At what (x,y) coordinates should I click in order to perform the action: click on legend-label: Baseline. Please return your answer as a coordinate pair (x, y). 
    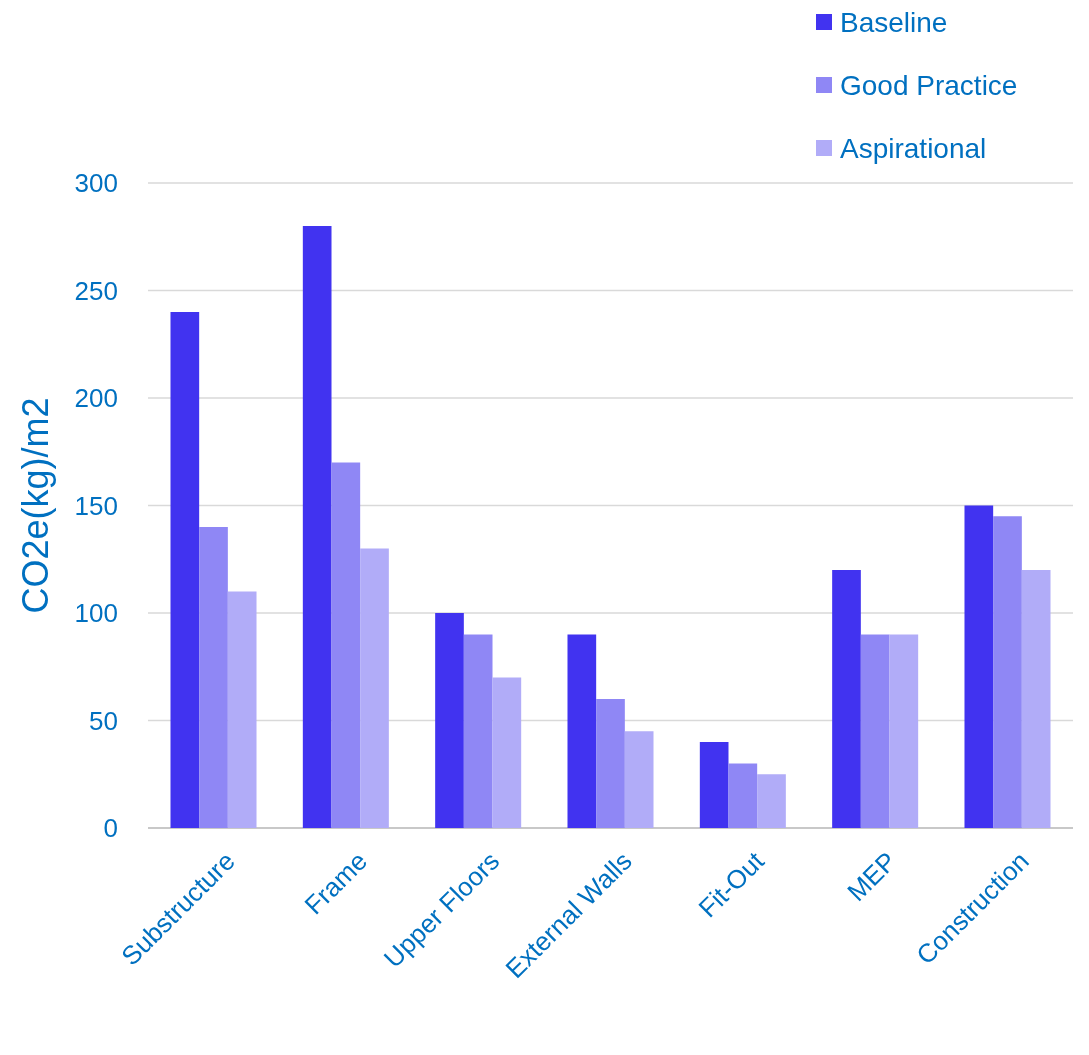
    Looking at the image, I should click on (894, 22).